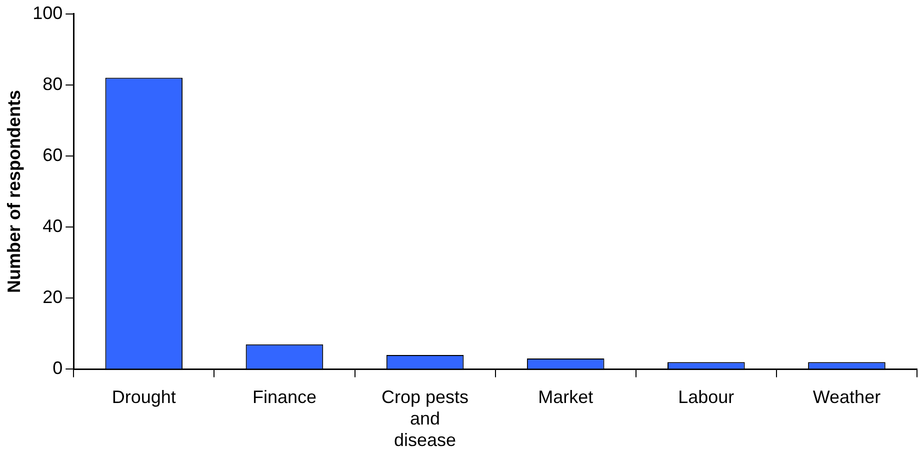 The image size is (919, 462). What do you see at coordinates (14, 192) in the screenshot?
I see `y-axis-title: Number of respondents` at bounding box center [14, 192].